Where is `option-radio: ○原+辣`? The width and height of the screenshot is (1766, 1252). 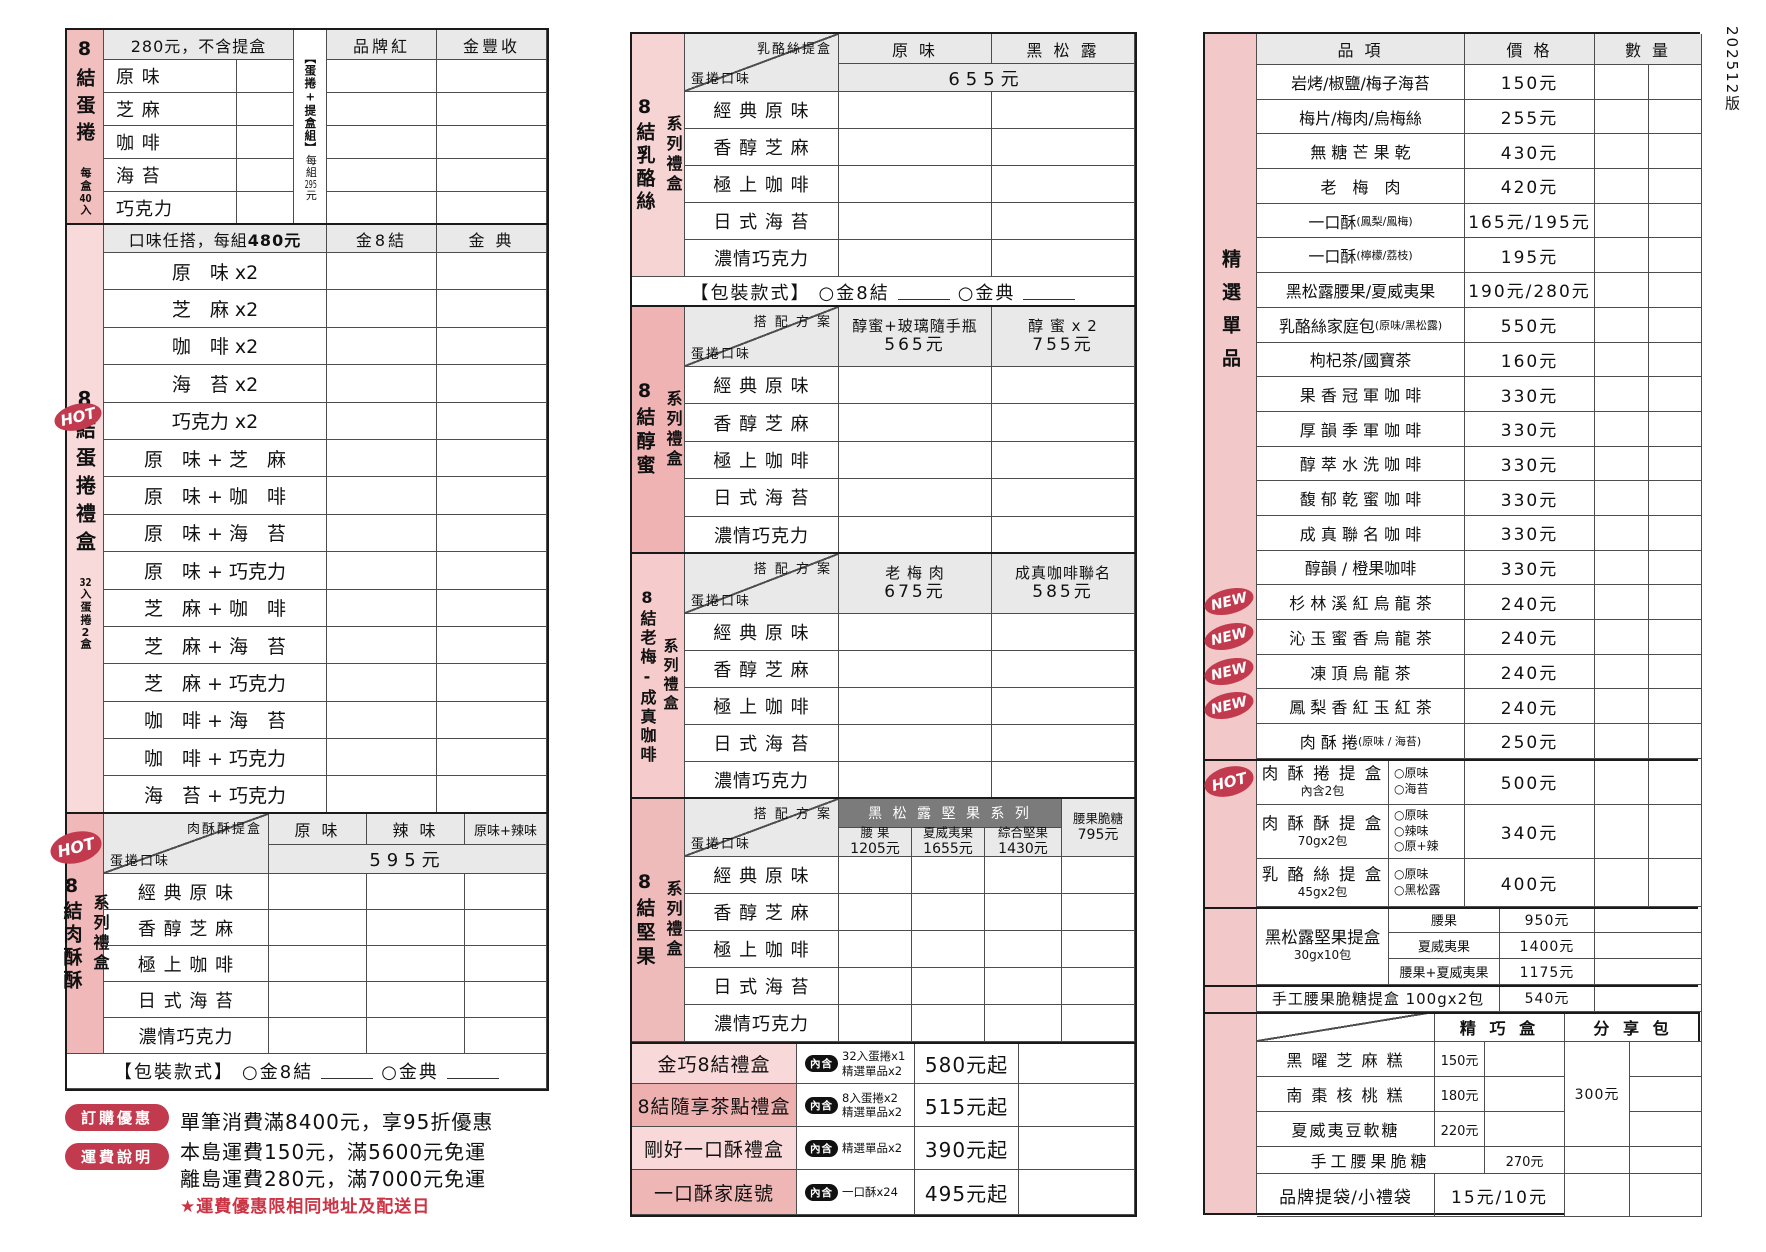 option-radio: ○原+辣 is located at coordinates (1416, 846).